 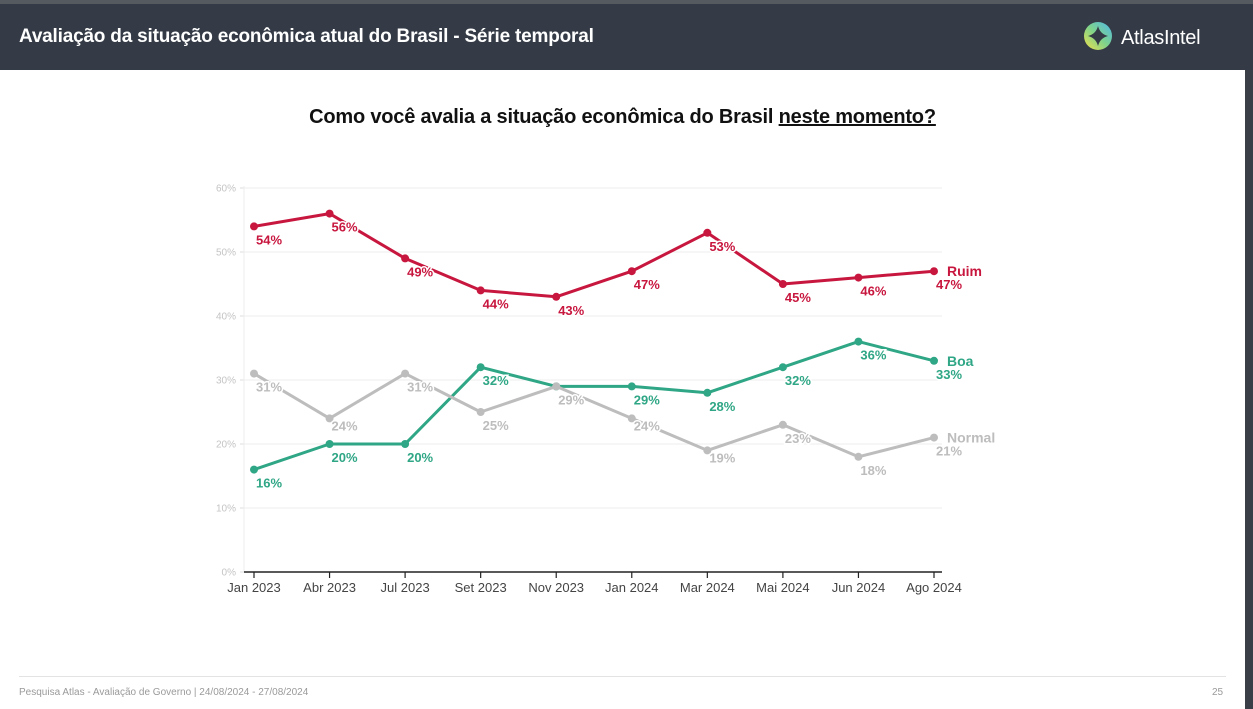 What do you see at coordinates (226, 189) in the screenshot?
I see `y-tick-label: 60%` at bounding box center [226, 189].